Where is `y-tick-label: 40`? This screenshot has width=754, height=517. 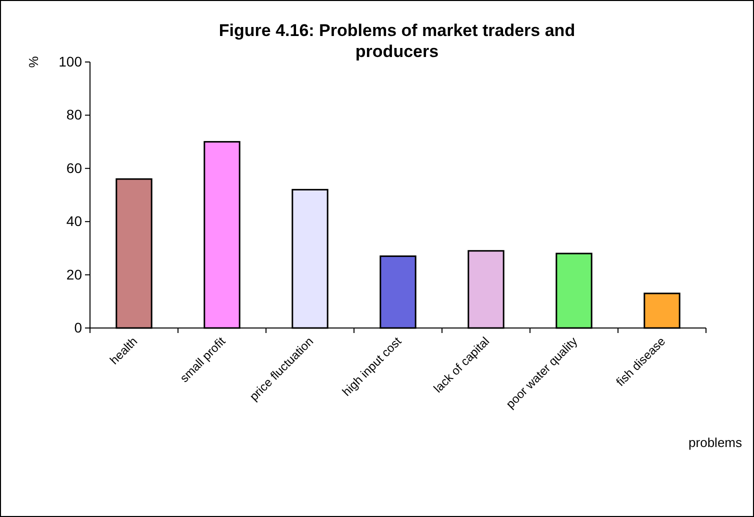 y-tick-label: 40 is located at coordinates (74, 221).